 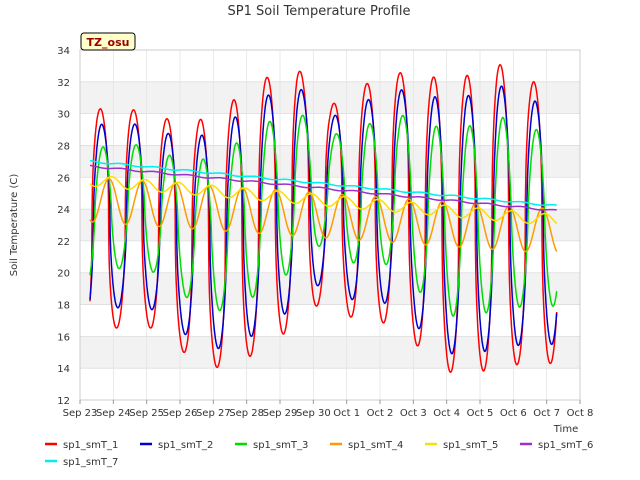 What do you see at coordinates (313, 413) in the screenshot?
I see `x-tick-label: Sep 30` at bounding box center [313, 413].